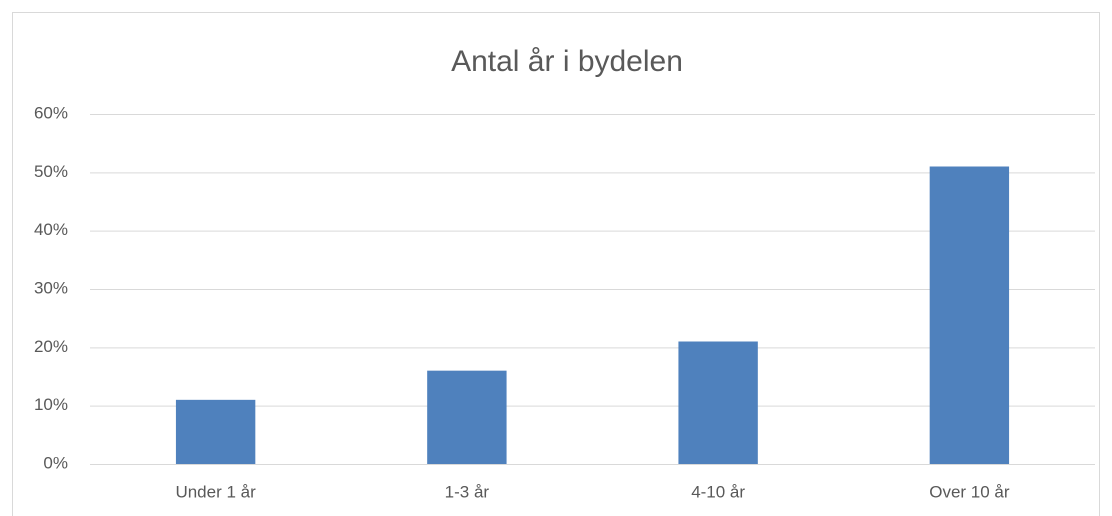 The width and height of the screenshot is (1112, 516). What do you see at coordinates (55, 462) in the screenshot?
I see `y-tick-label: 0%` at bounding box center [55, 462].